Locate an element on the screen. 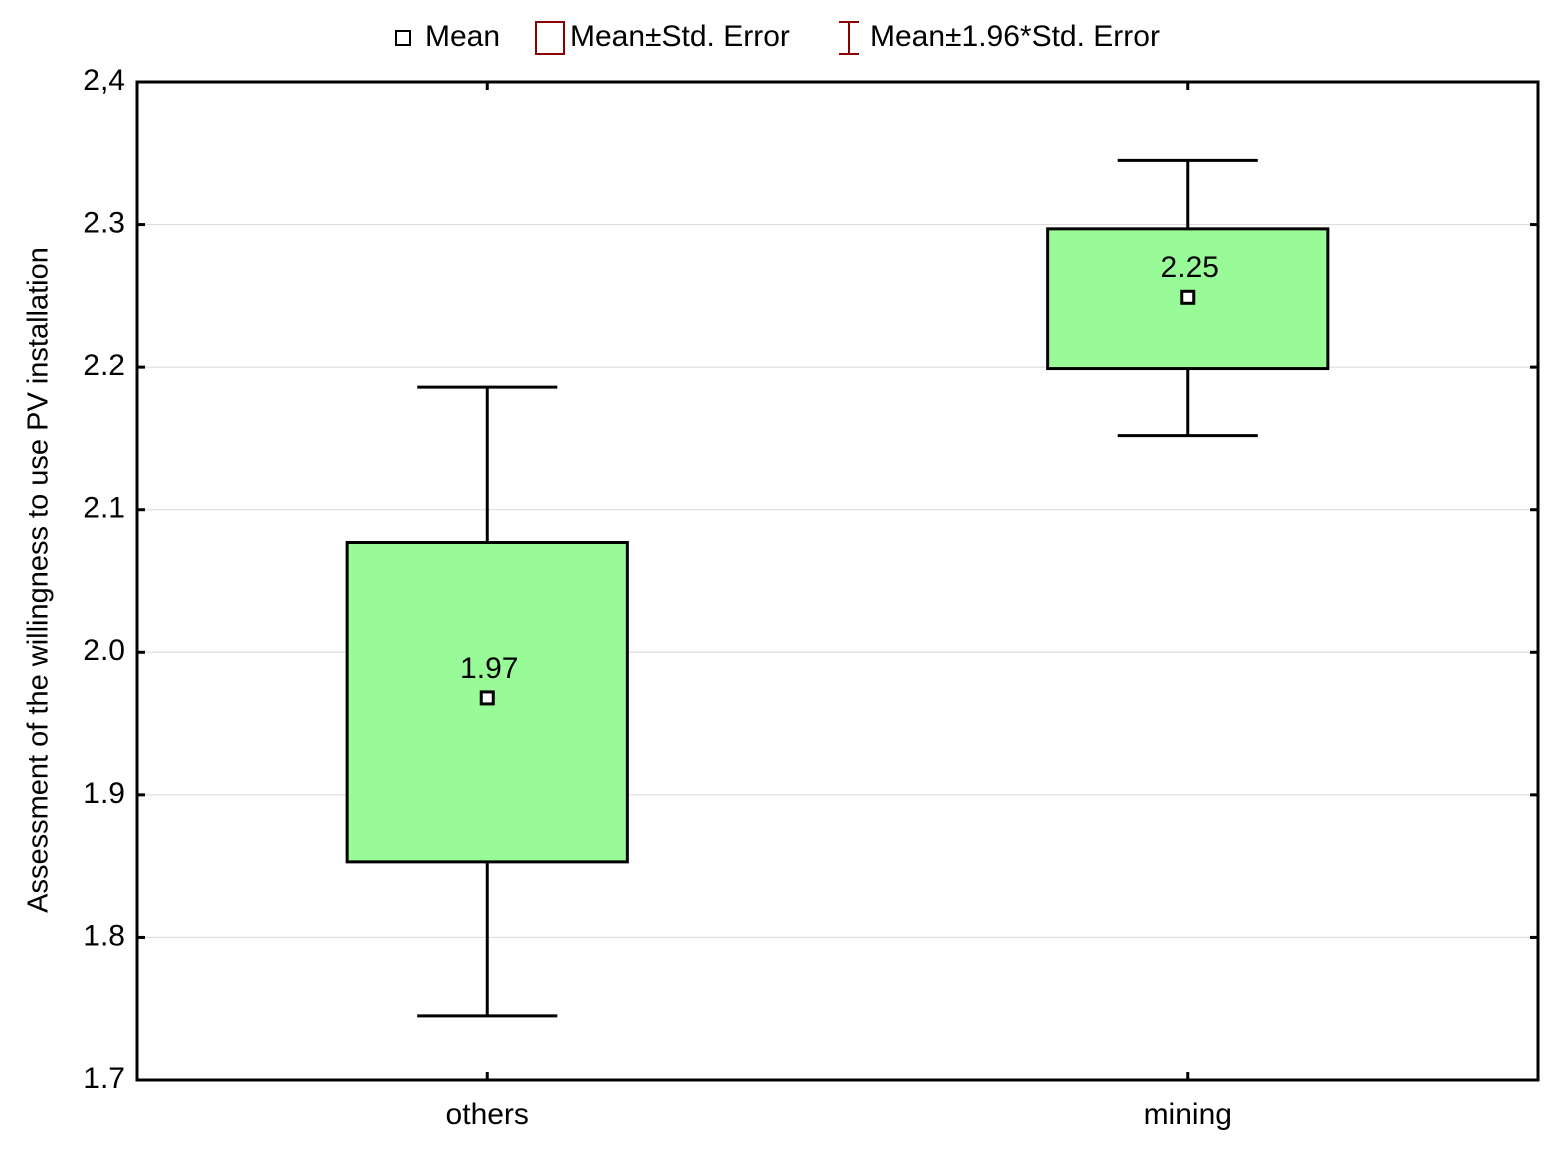 The width and height of the screenshot is (1563, 1155). x-tick-label: others is located at coordinates (487, 1114).